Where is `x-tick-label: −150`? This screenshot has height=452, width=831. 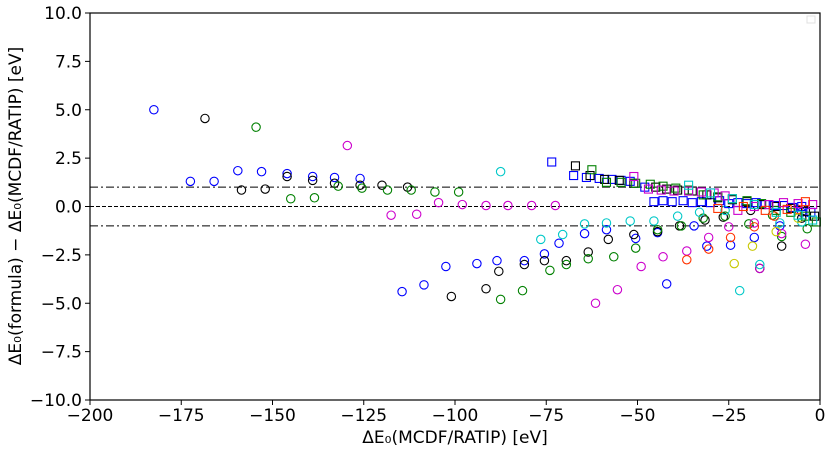 x-tick-label: −150 is located at coordinates (272, 416).